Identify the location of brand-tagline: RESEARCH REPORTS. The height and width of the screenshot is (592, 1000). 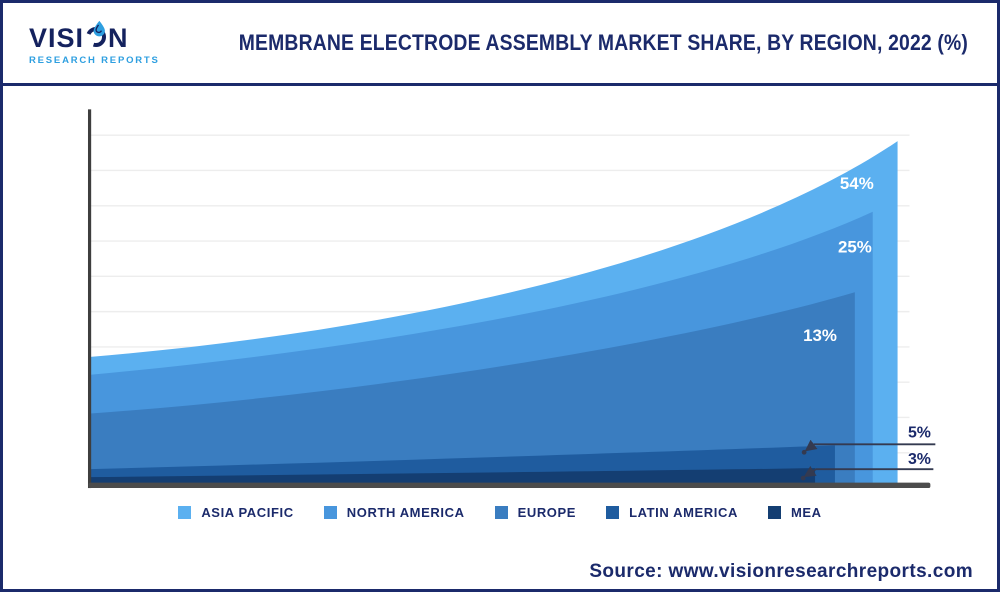
(94, 60).